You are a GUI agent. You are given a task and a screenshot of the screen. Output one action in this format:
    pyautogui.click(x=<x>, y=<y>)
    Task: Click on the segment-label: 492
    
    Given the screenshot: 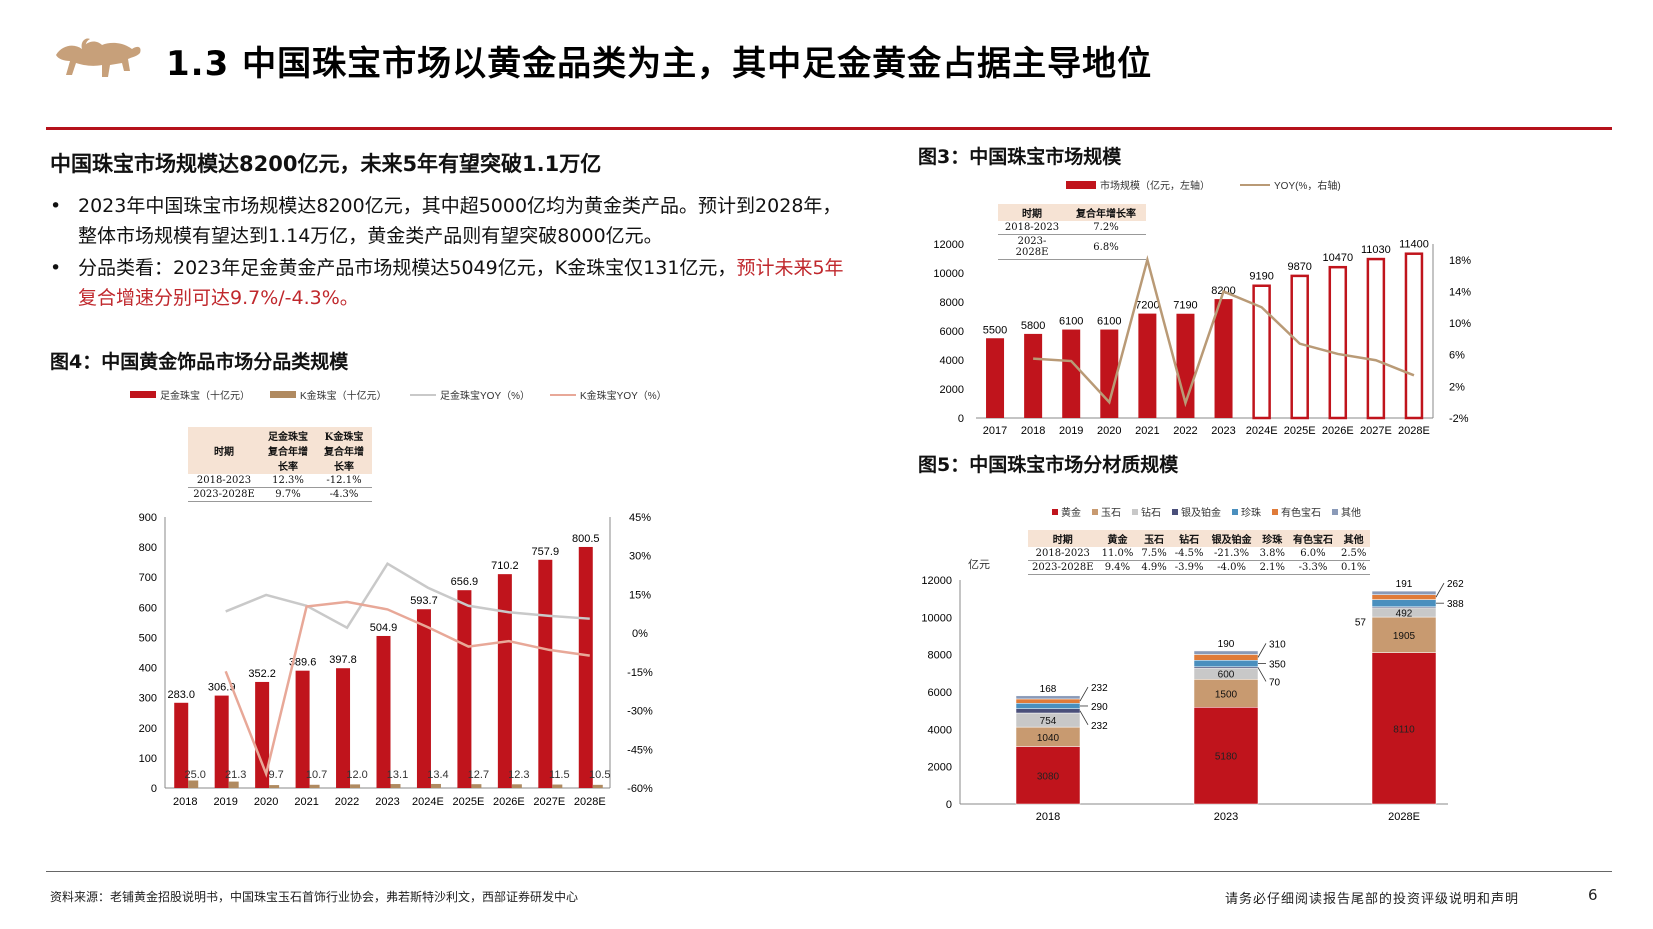 What is the action you would take?
    pyautogui.click(x=1404, y=613)
    